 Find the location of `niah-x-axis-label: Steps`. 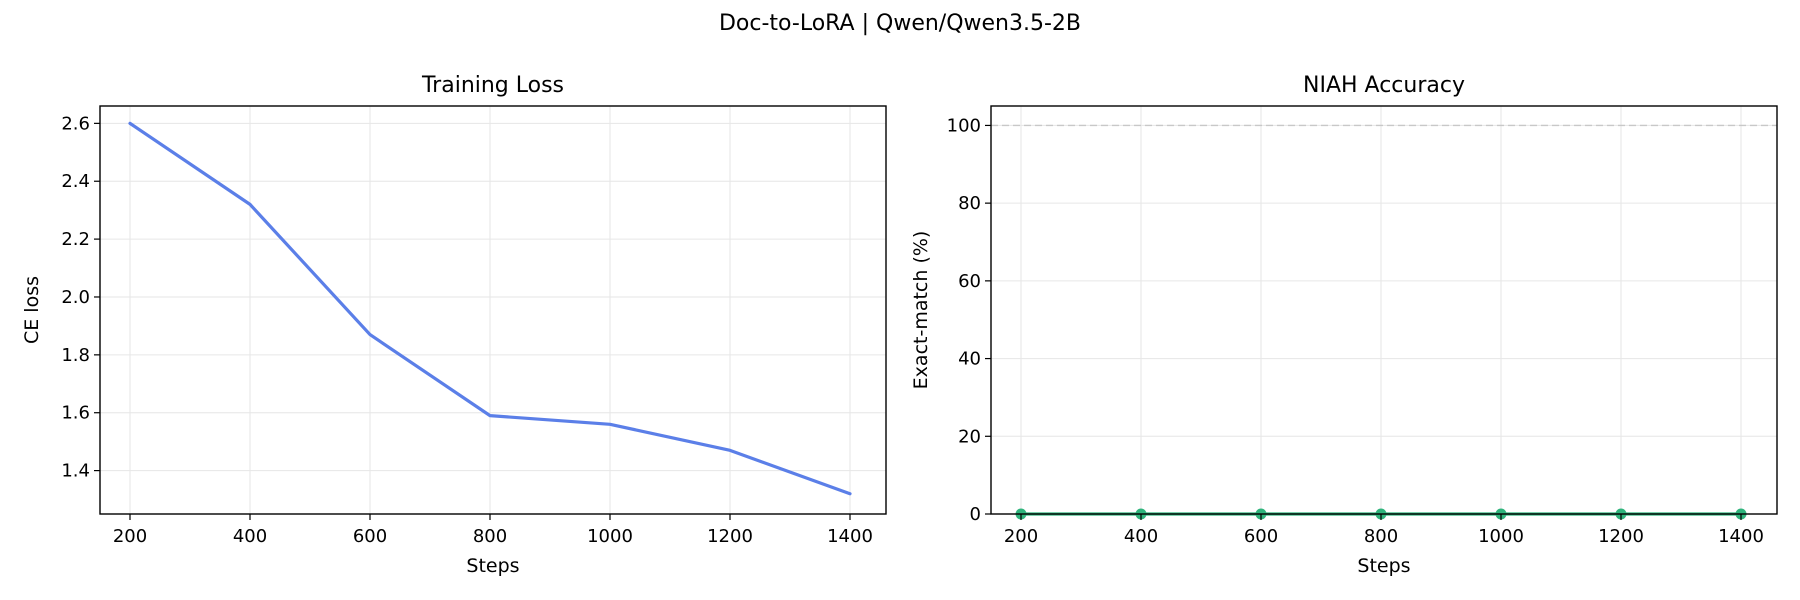

niah-x-axis-label: Steps is located at coordinates (1383, 566).